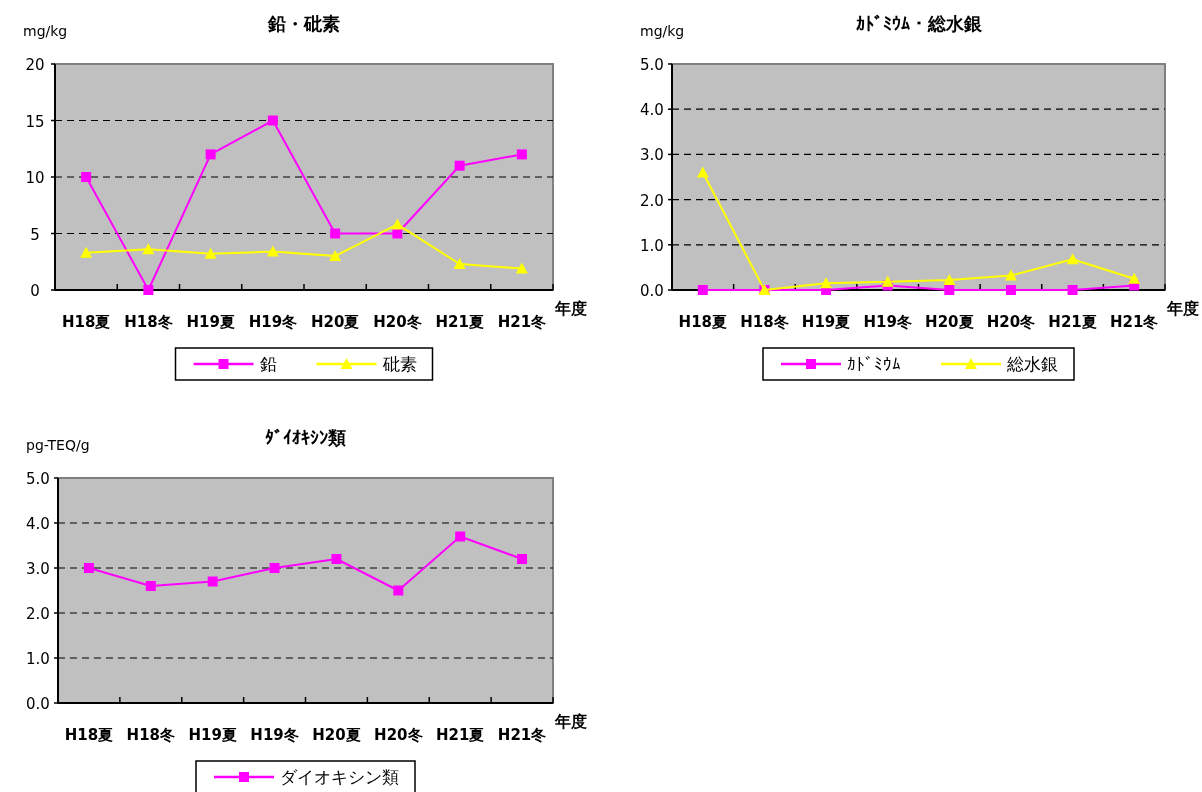 This screenshot has width=1202, height=792. Describe the element at coordinates (874, 364) in the screenshot. I see `legend-label: ｶﾄﾞﾐｳﾑ` at that location.